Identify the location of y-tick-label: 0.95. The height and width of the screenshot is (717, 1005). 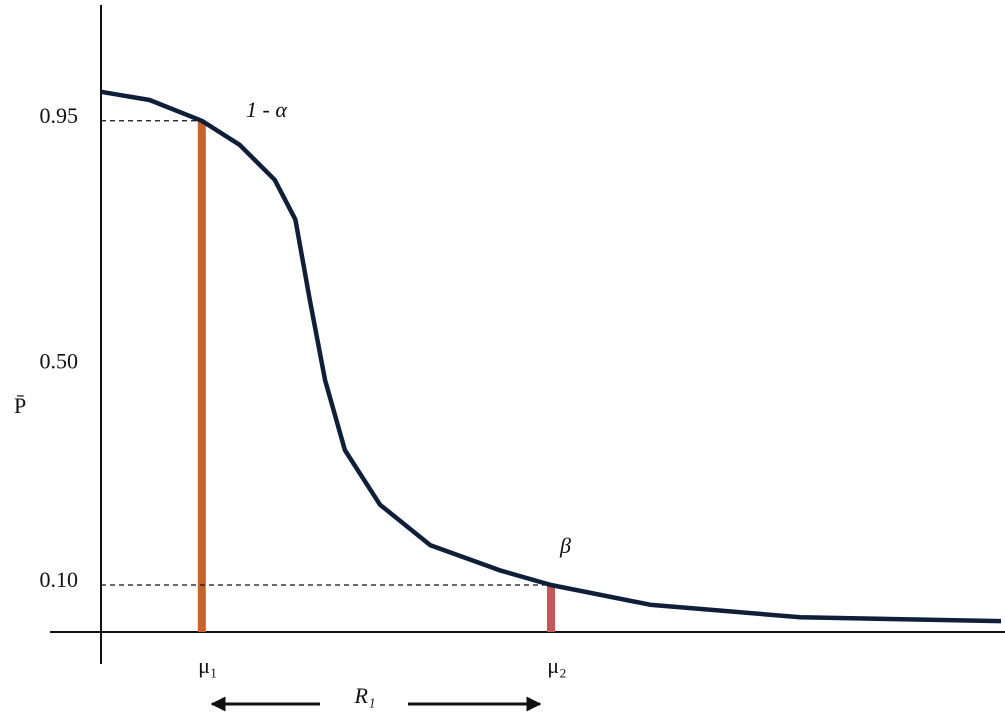
(59, 115).